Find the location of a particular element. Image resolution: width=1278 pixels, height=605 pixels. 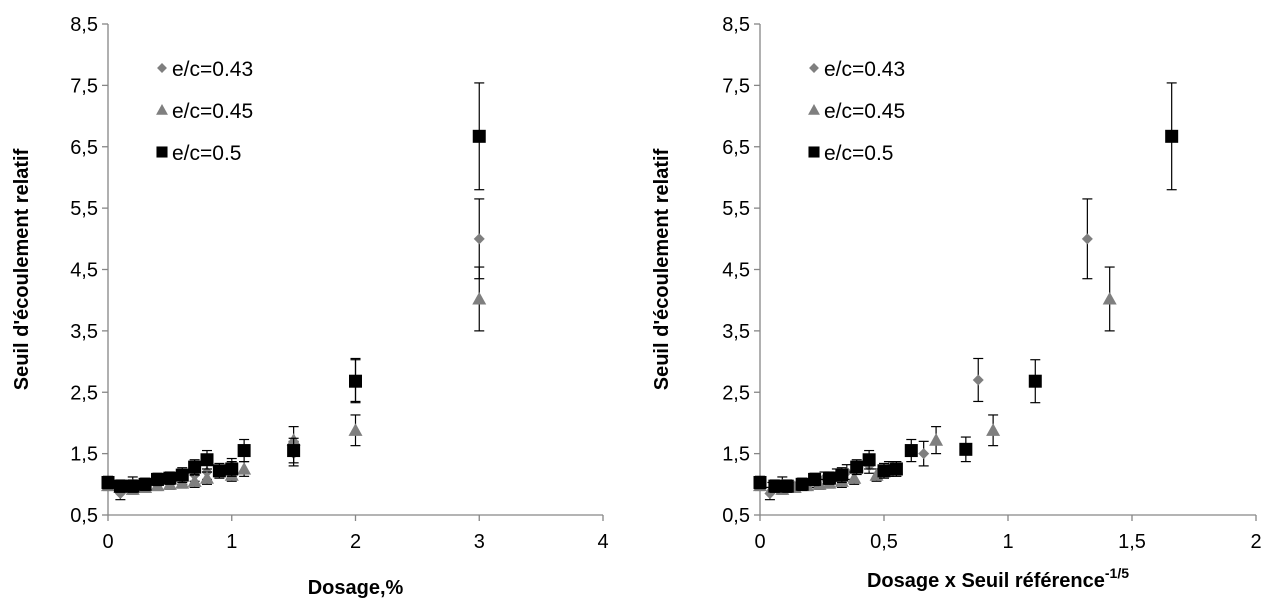

x-axis-title-superscript: -1/5 is located at coordinates (1117, 573).